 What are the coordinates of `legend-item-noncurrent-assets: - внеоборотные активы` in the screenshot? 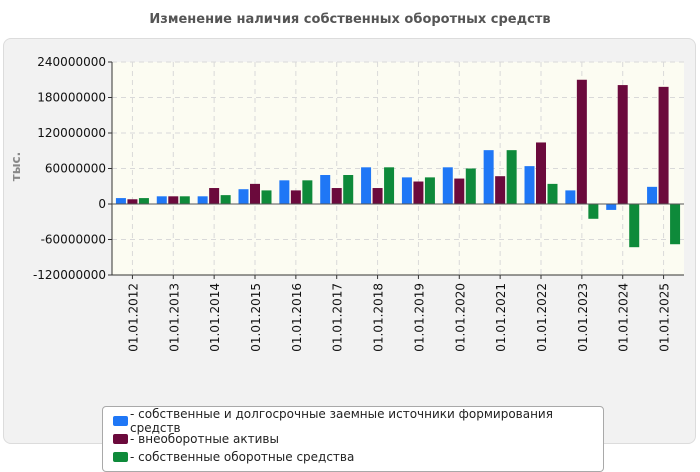 It's located at (353, 439).